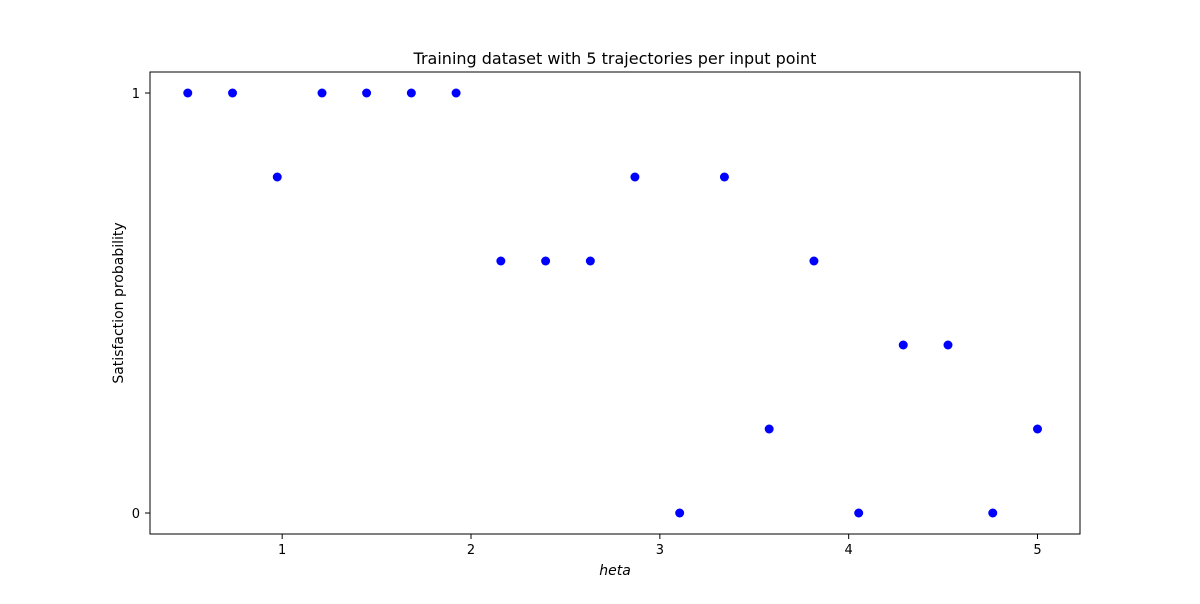  Describe the element at coordinates (471, 550) in the screenshot. I see `x-tick-label: 2` at that location.